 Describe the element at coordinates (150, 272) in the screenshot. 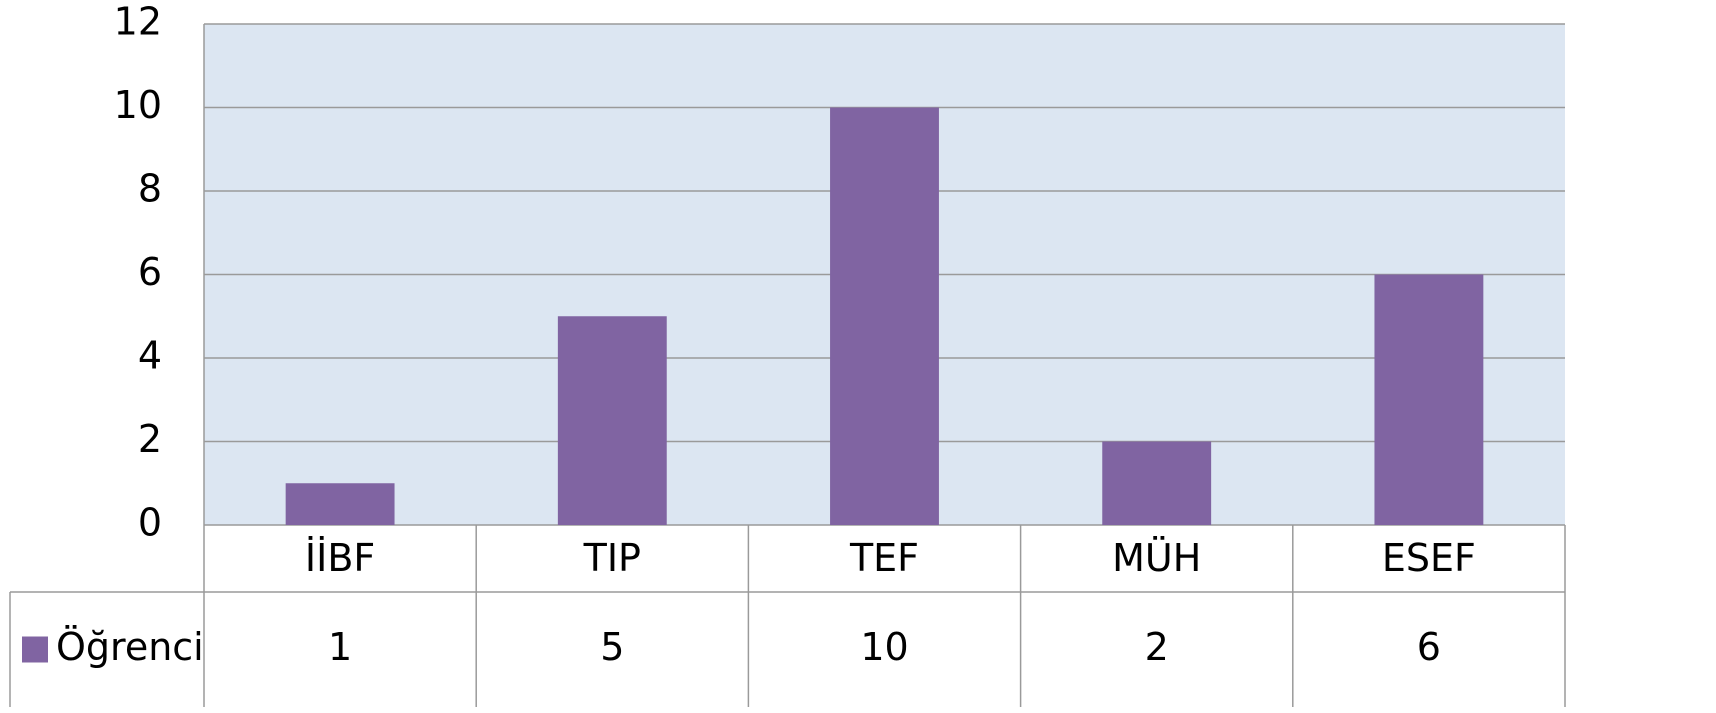

I see `y-tick-label: 6` at that location.